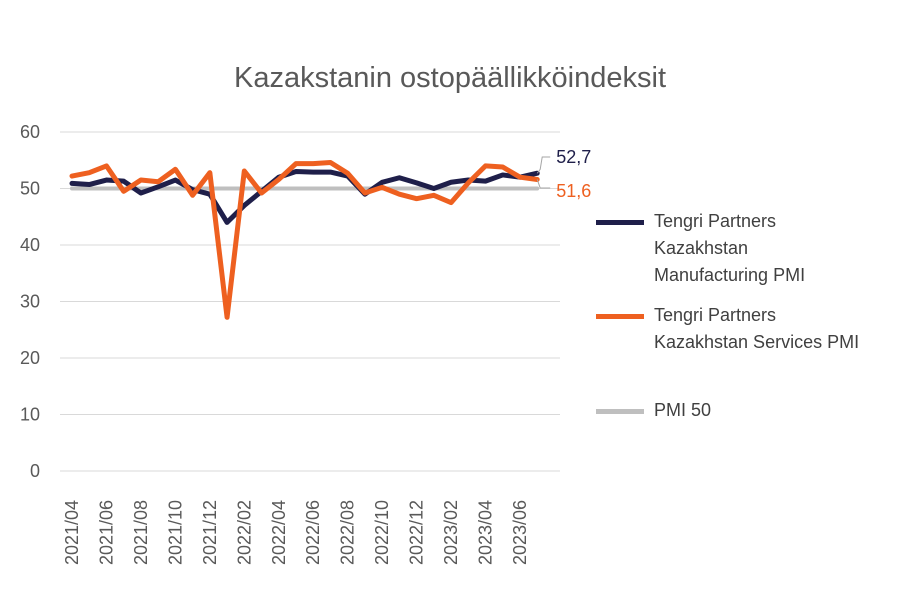  I want to click on x-tick-label: 2023/06, so click(520, 532).